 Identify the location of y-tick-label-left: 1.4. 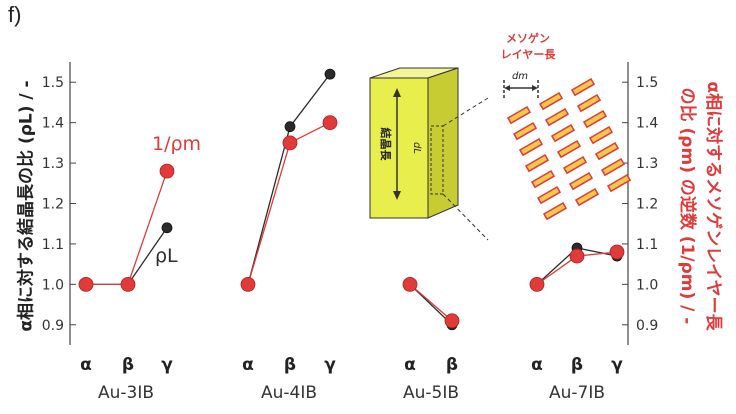
(53, 124).